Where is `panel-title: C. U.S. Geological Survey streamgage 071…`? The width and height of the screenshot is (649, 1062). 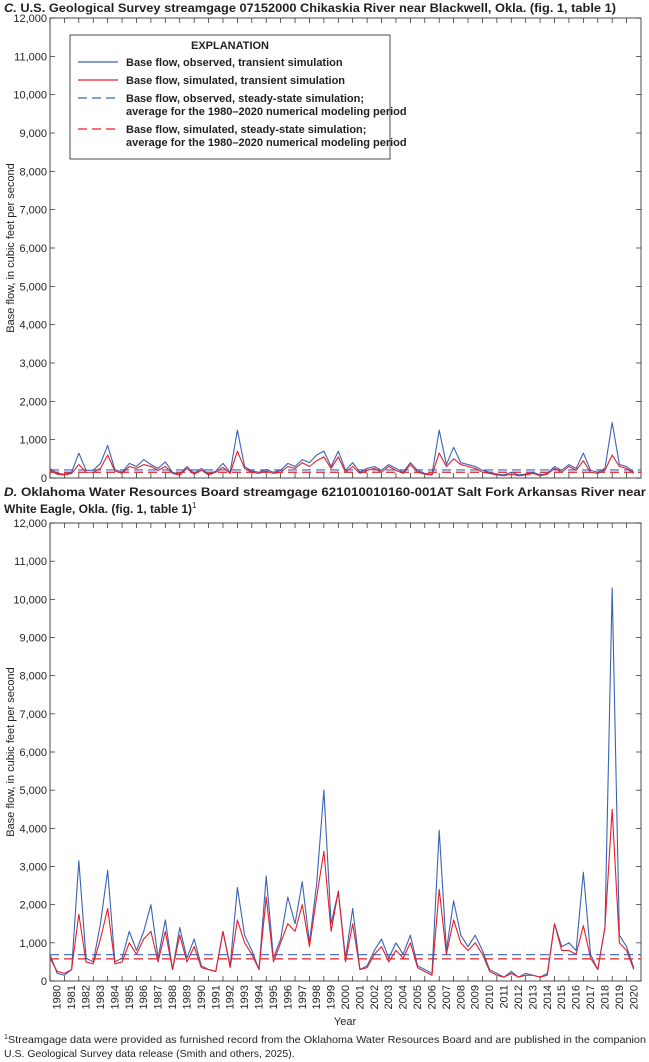 panel-title: C. U.S. Geological Survey streamgage 071… is located at coordinates (310, 8).